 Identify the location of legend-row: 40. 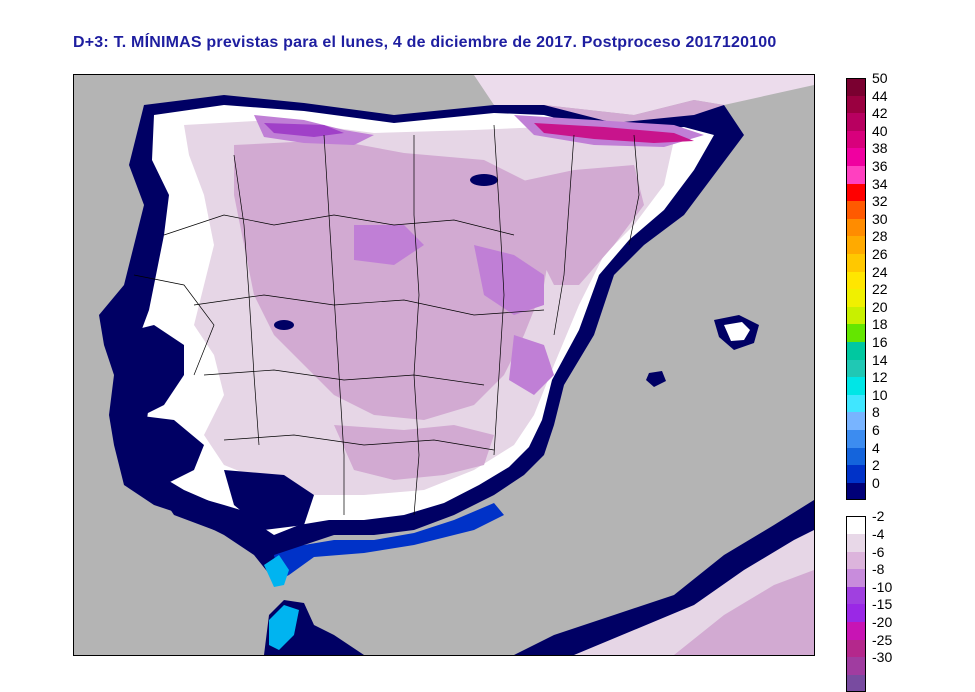
(901, 136).